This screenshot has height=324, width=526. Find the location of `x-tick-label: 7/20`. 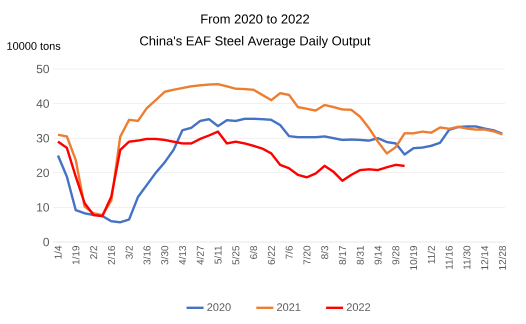

x-tick-label: 7/20 is located at coordinates (306, 255).